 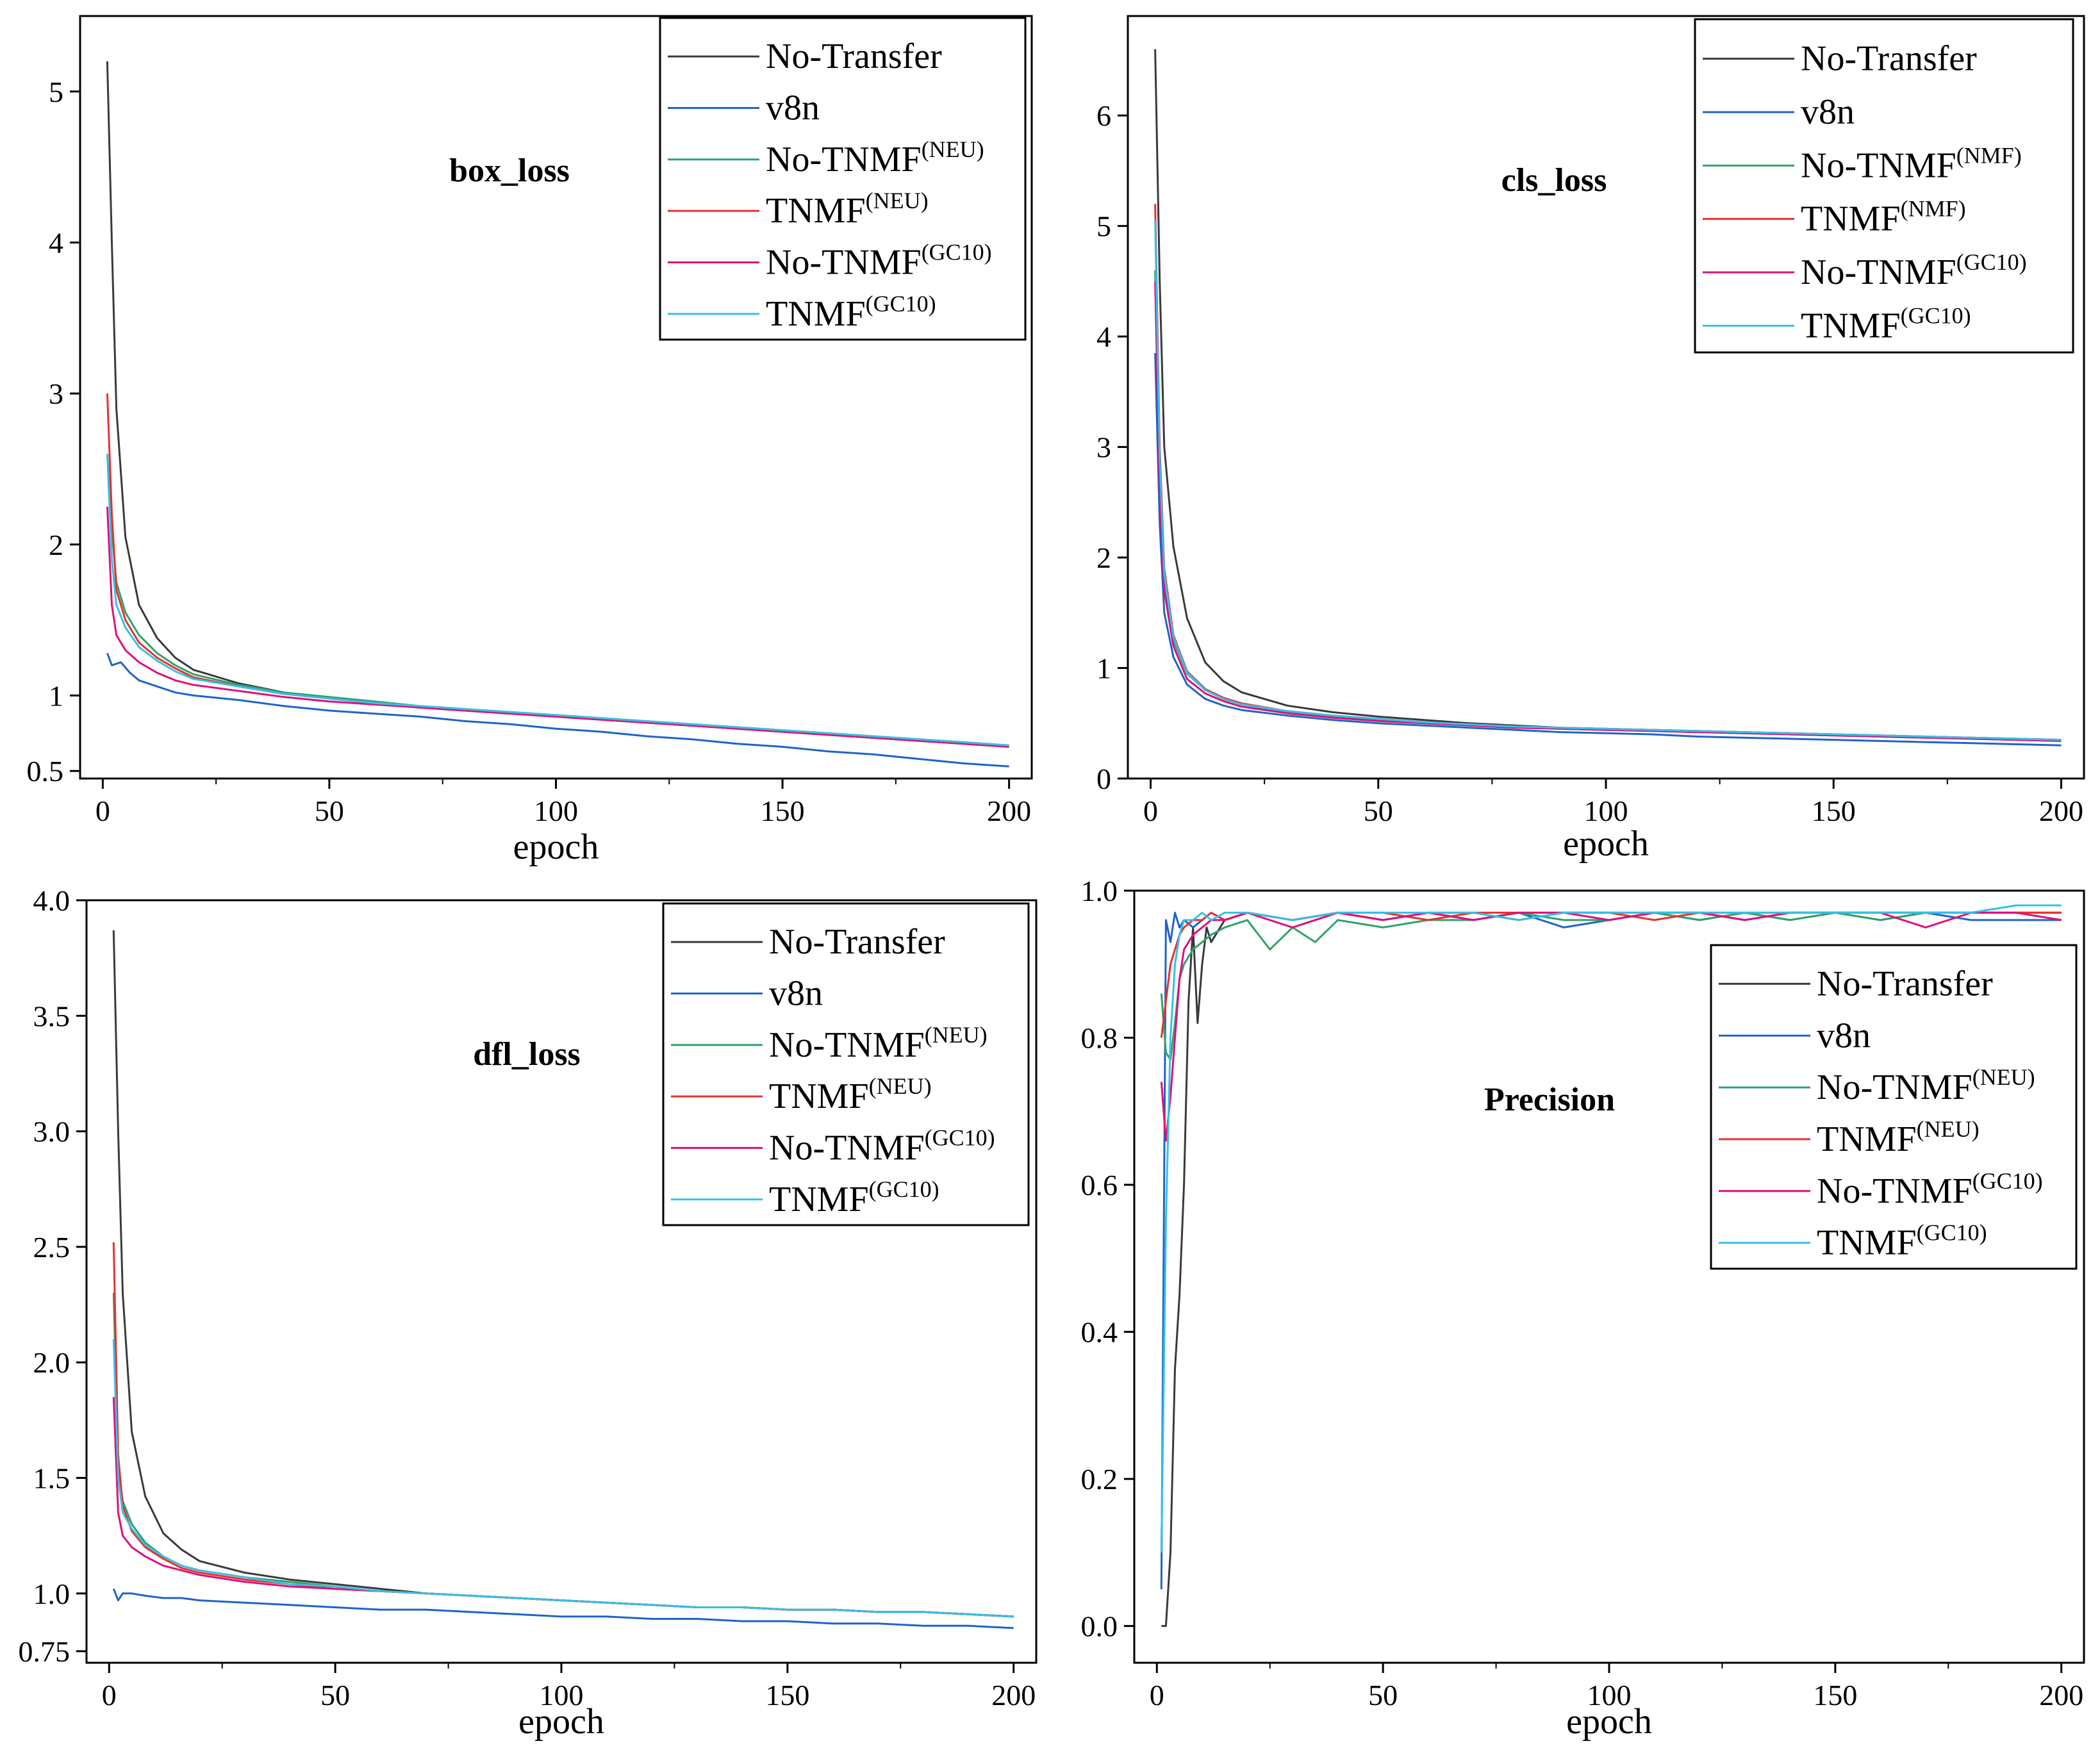 I want to click on legend-label: No-TNMF(NMF), so click(x=1912, y=163).